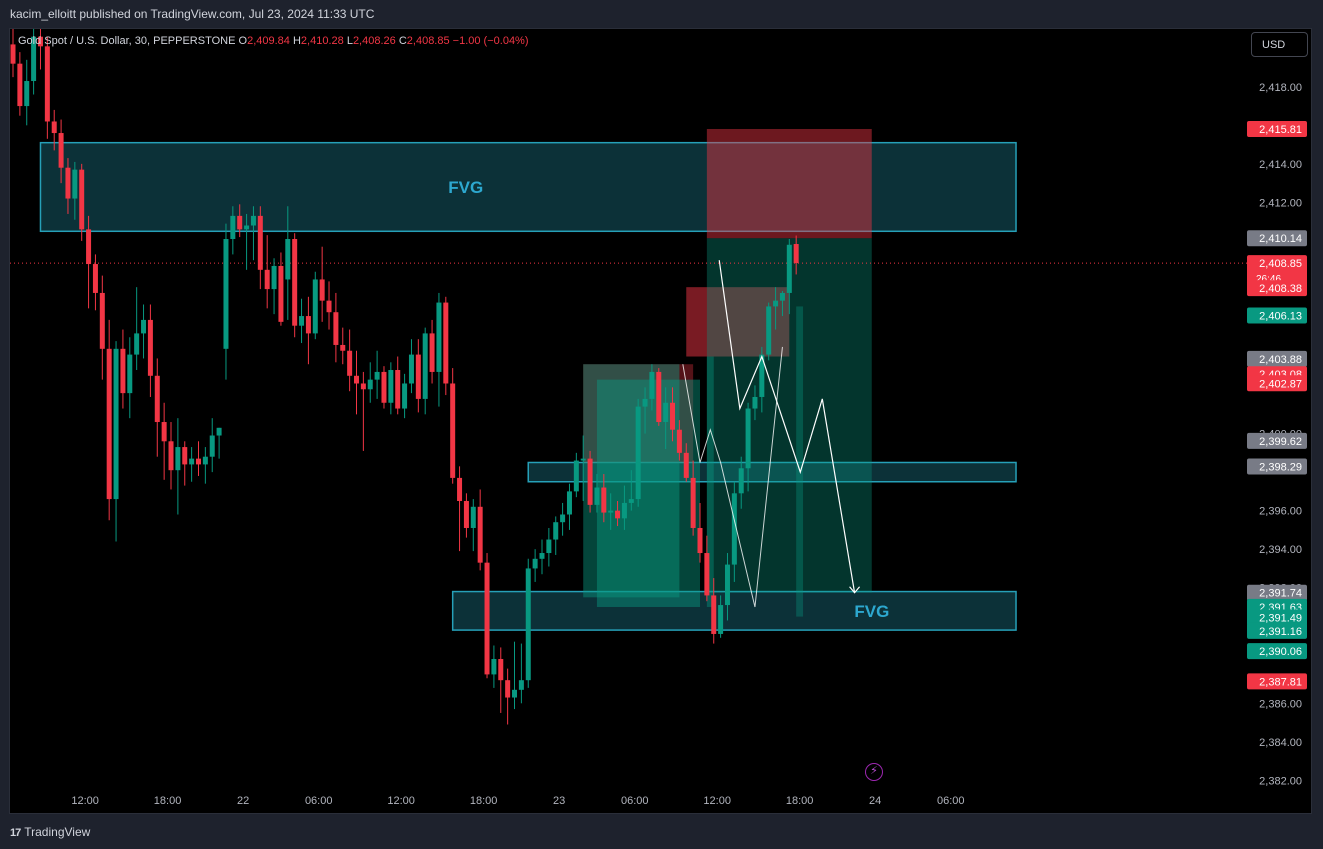 Image resolution: width=1323 pixels, height=849 pixels. Describe the element at coordinates (1279, 44) in the screenshot. I see `currency-button: USD` at that location.